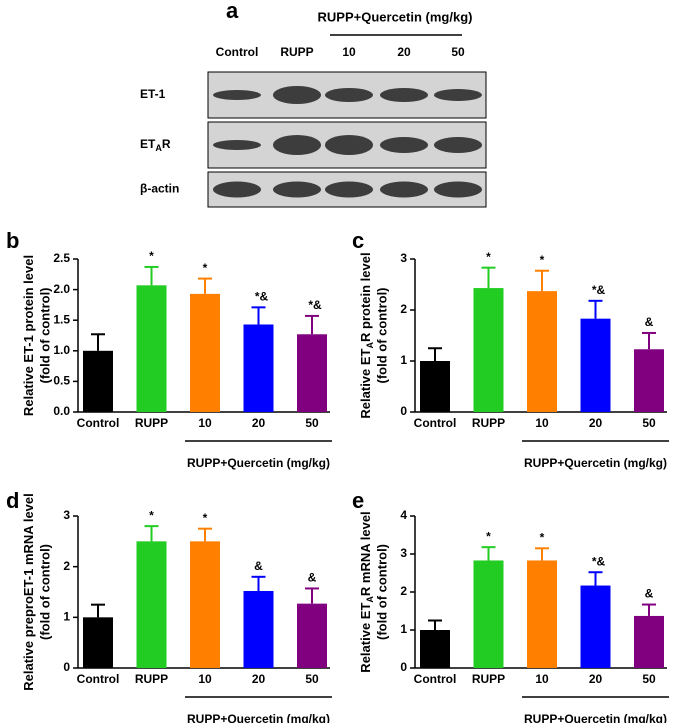 Image resolution: width=685 pixels, height=723 pixels. I want to click on panel-label: e, so click(358, 500).